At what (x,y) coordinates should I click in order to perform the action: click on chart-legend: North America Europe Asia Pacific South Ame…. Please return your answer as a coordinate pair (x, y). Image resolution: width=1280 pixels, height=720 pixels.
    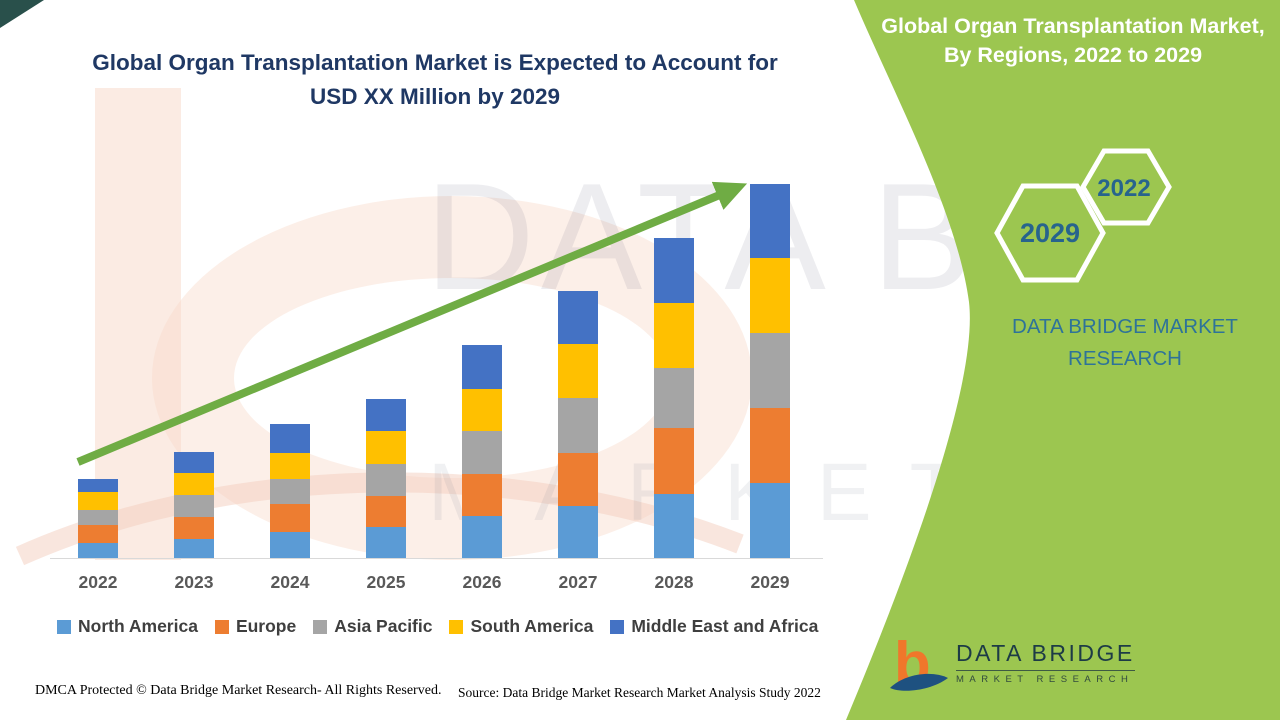
    Looking at the image, I should click on (437, 626).